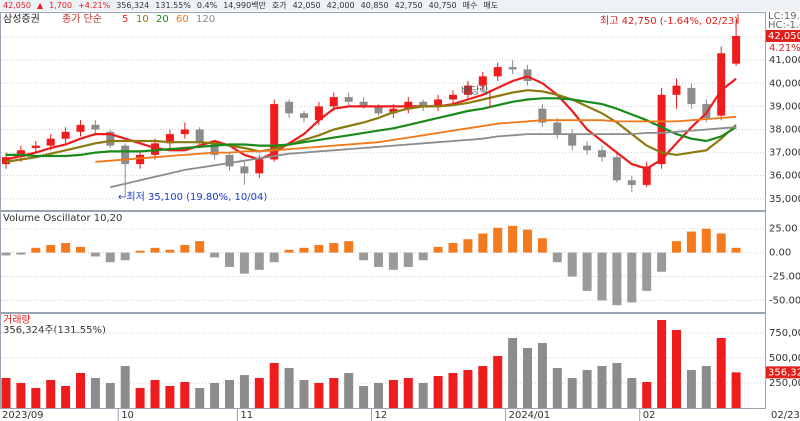  Describe the element at coordinates (669, 21) in the screenshot. I see `annotation: 최고 42,750 (-1.64%, 02/23)` at that location.